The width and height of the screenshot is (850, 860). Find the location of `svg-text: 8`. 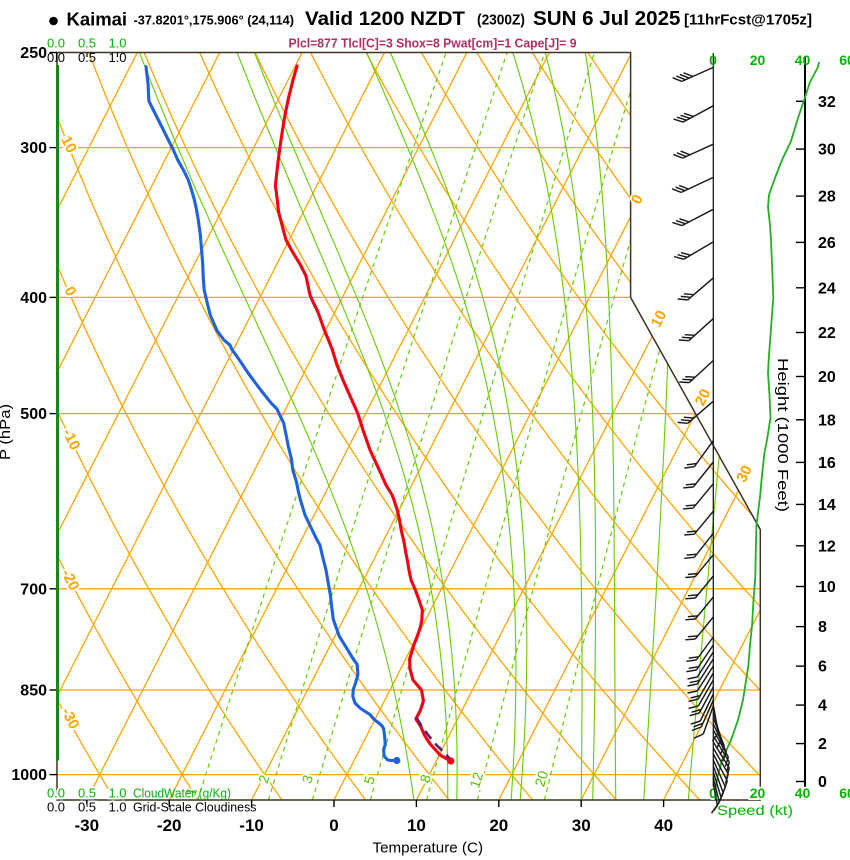

svg-text: 8 is located at coordinates (822, 627).